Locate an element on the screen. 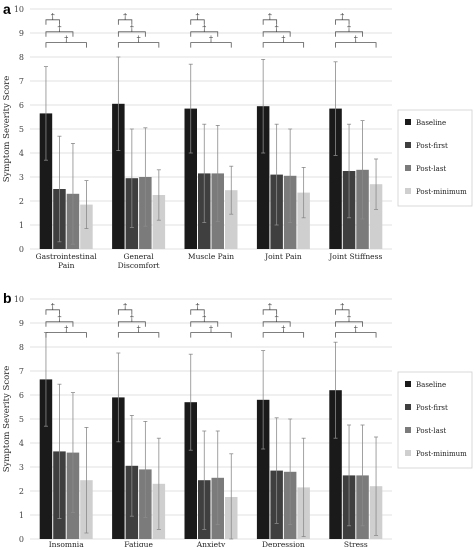 The height and width of the screenshot is (547, 474). legend: Baseline Post-first Post-last Post-minimum is located at coordinates (435, 158).